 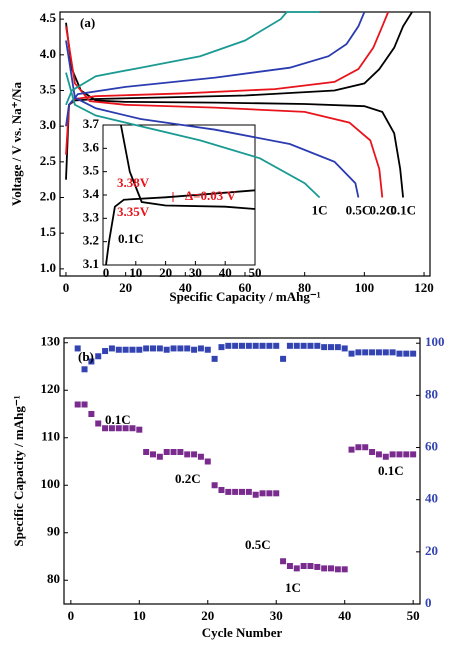 I want to click on annotation: (a), so click(x=87, y=22).